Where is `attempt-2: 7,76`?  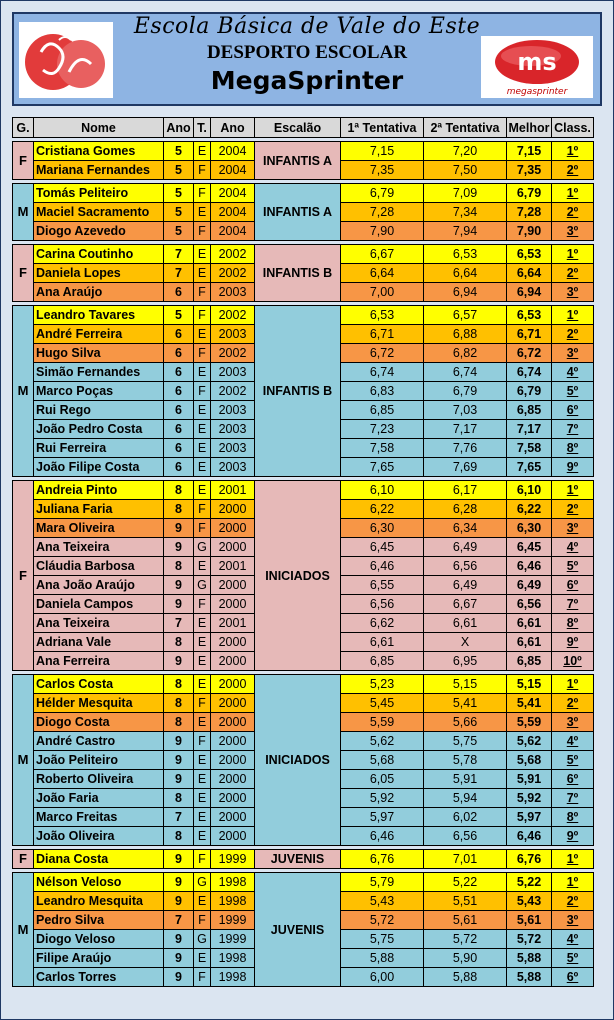
attempt-2: 7,76 is located at coordinates (465, 448).